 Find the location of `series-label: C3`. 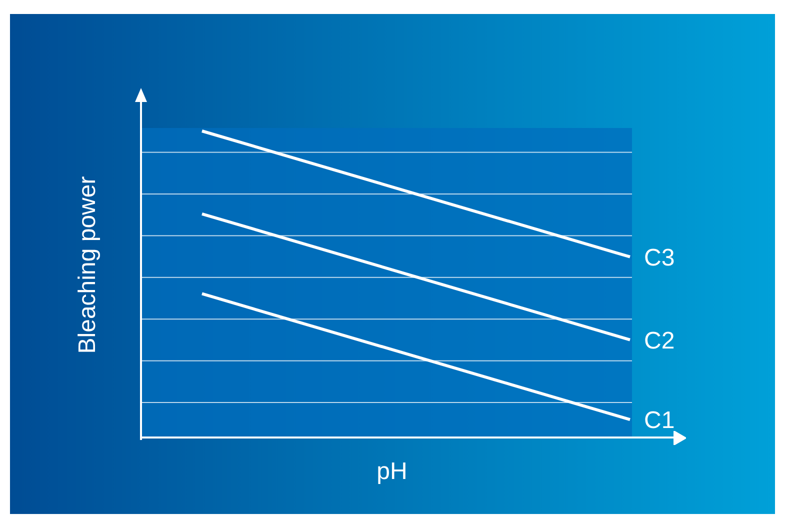

series-label: C3 is located at coordinates (659, 258).